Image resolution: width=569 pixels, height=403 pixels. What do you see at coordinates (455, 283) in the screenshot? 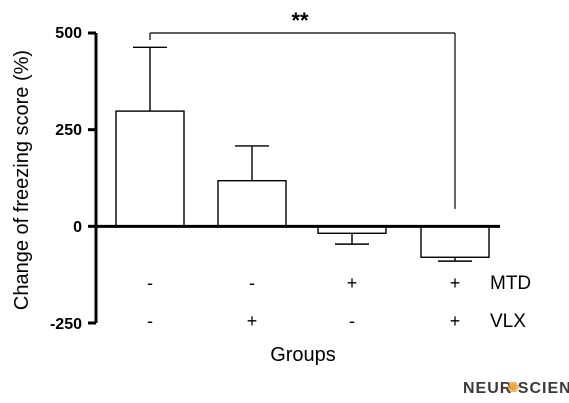
I see `mtd-sign-group-4: +` at bounding box center [455, 283].